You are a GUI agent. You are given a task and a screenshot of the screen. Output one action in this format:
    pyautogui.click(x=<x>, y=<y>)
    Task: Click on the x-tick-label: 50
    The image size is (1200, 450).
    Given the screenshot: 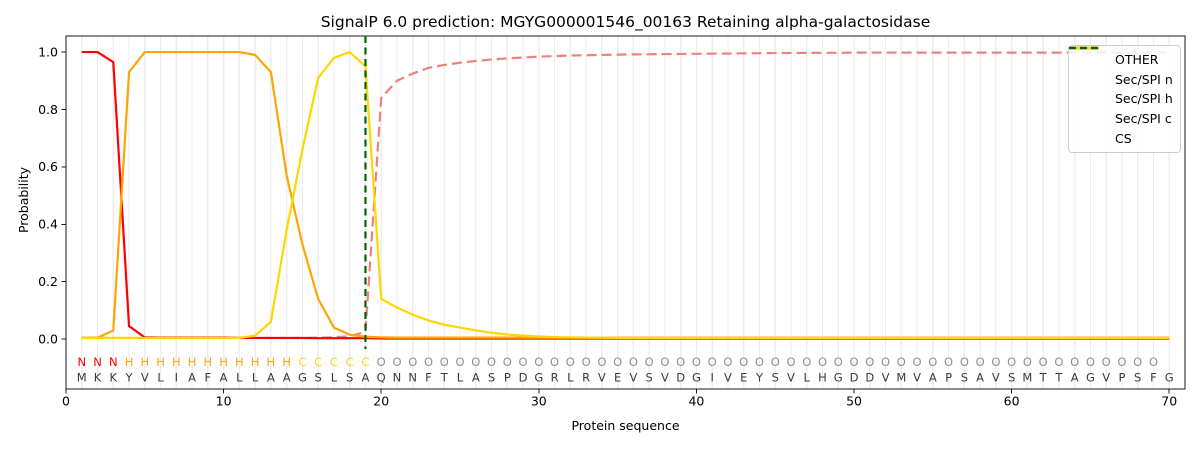 What is the action you would take?
    pyautogui.click(x=854, y=401)
    